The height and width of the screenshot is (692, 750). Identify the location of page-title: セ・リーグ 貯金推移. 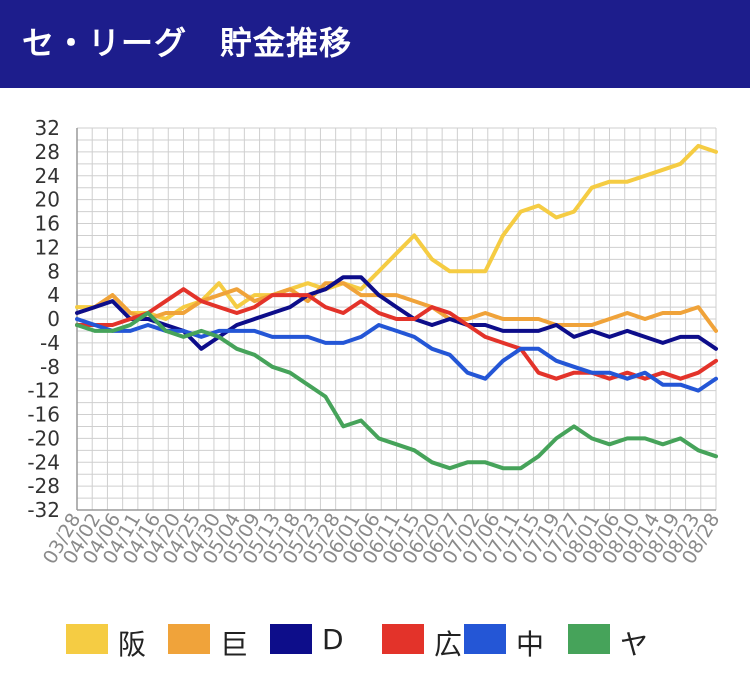
(187, 43).